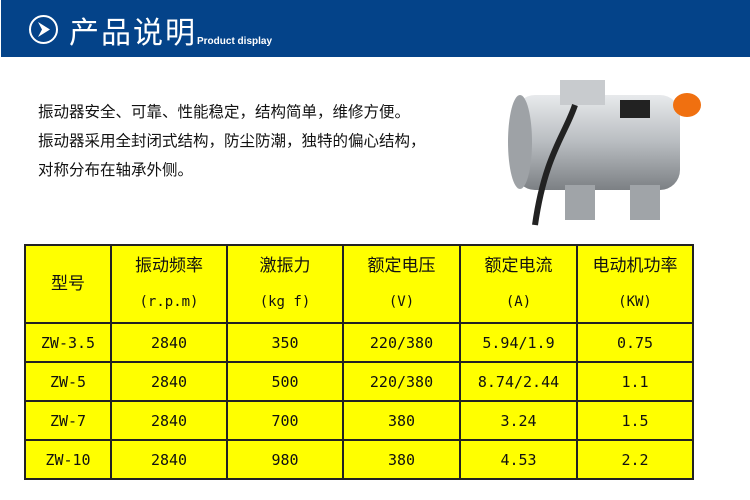 The width and height of the screenshot is (750, 500). Describe the element at coordinates (604, 153) in the screenshot. I see `vibrator-motor-image` at that location.